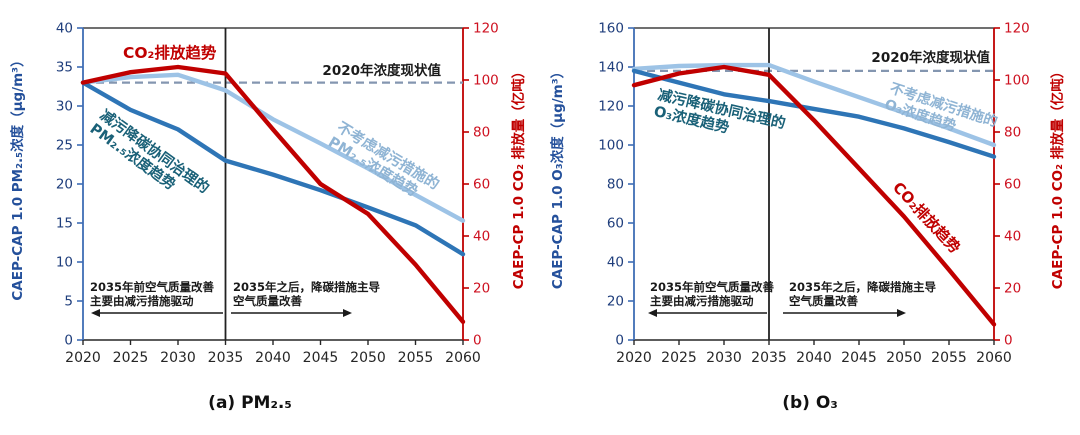 The width and height of the screenshot is (1080, 435). Describe the element at coordinates (519, 177) in the screenshot. I see `panel-a-right-axis-title: CAEP-CP 1.0 CO₂ 排放量（亿吨）` at that location.